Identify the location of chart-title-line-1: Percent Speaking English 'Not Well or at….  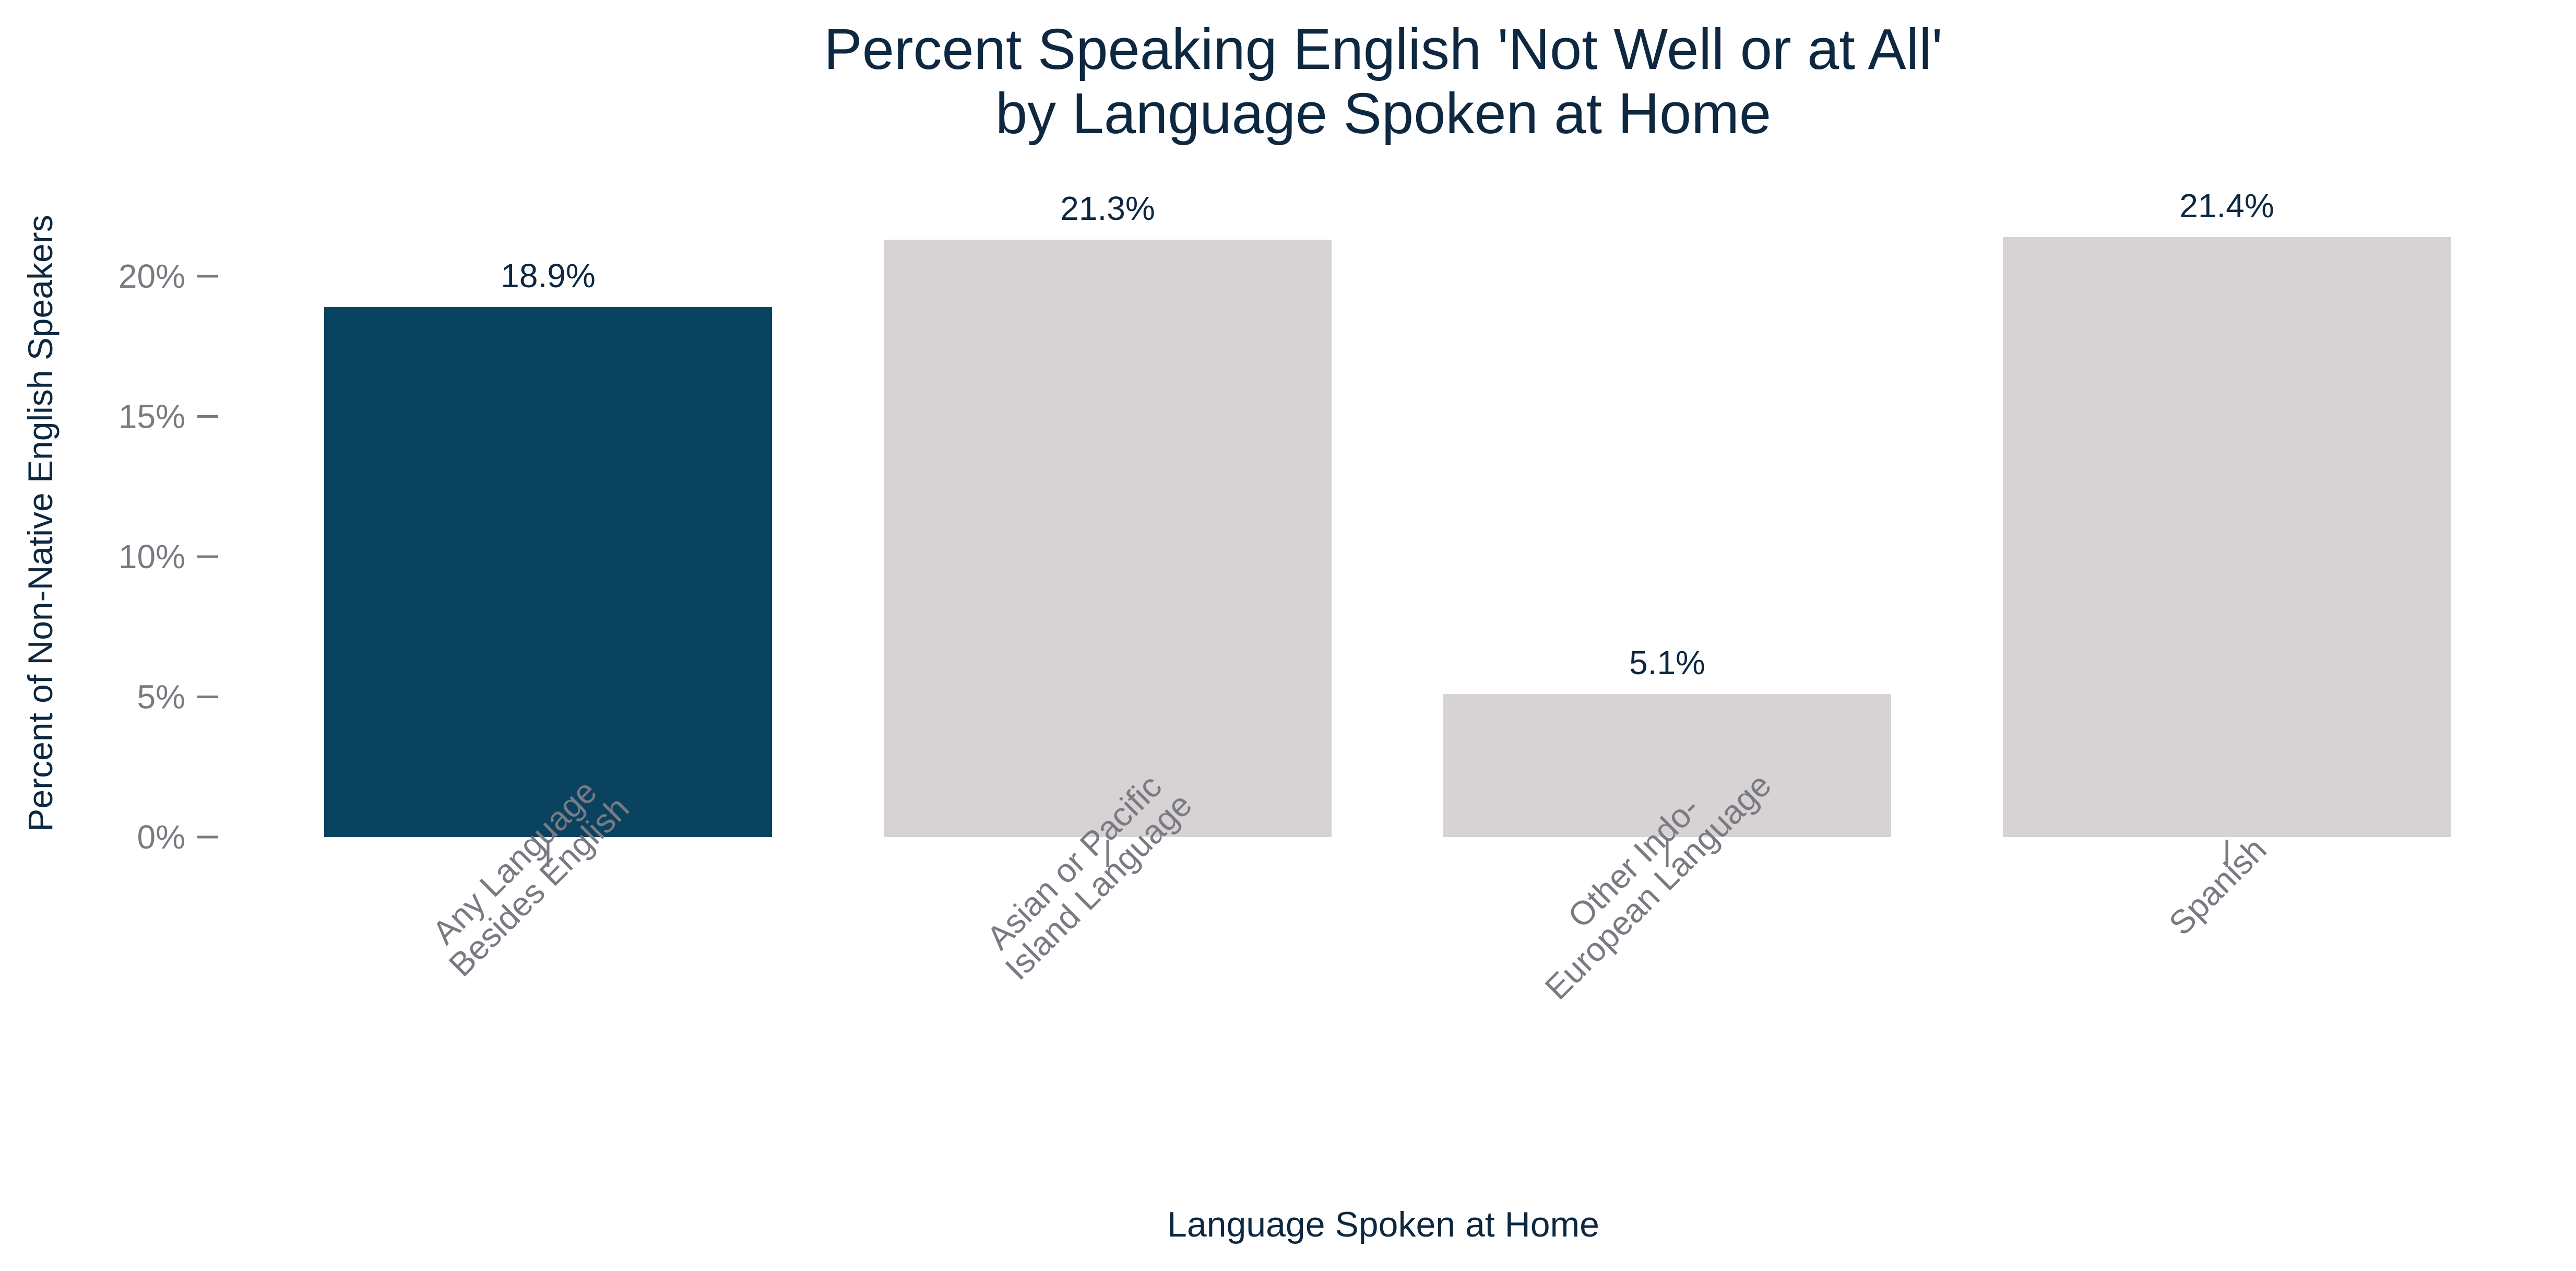
(1383, 49).